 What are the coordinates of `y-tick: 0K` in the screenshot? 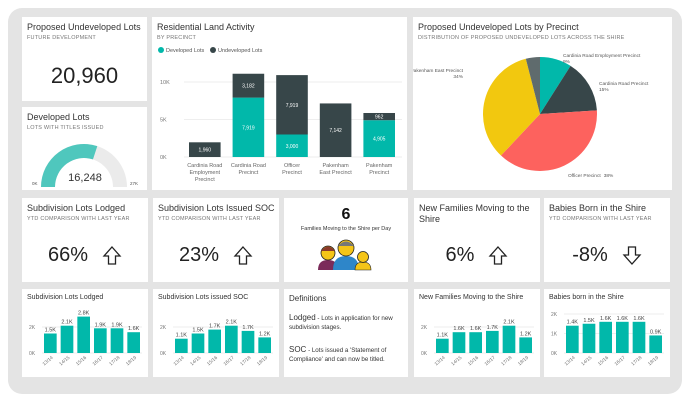 It's located at (163, 354).